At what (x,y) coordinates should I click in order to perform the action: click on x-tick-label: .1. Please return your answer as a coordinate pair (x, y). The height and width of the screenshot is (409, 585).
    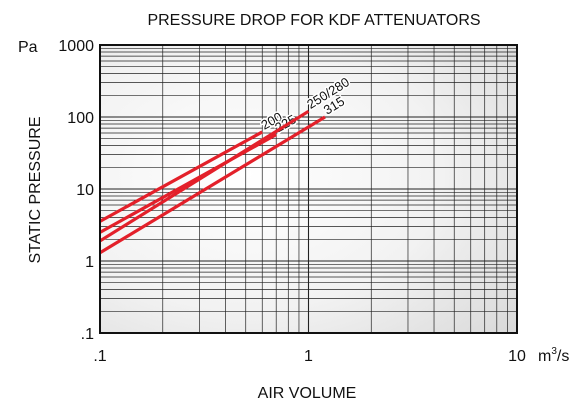
    Looking at the image, I should click on (99, 356).